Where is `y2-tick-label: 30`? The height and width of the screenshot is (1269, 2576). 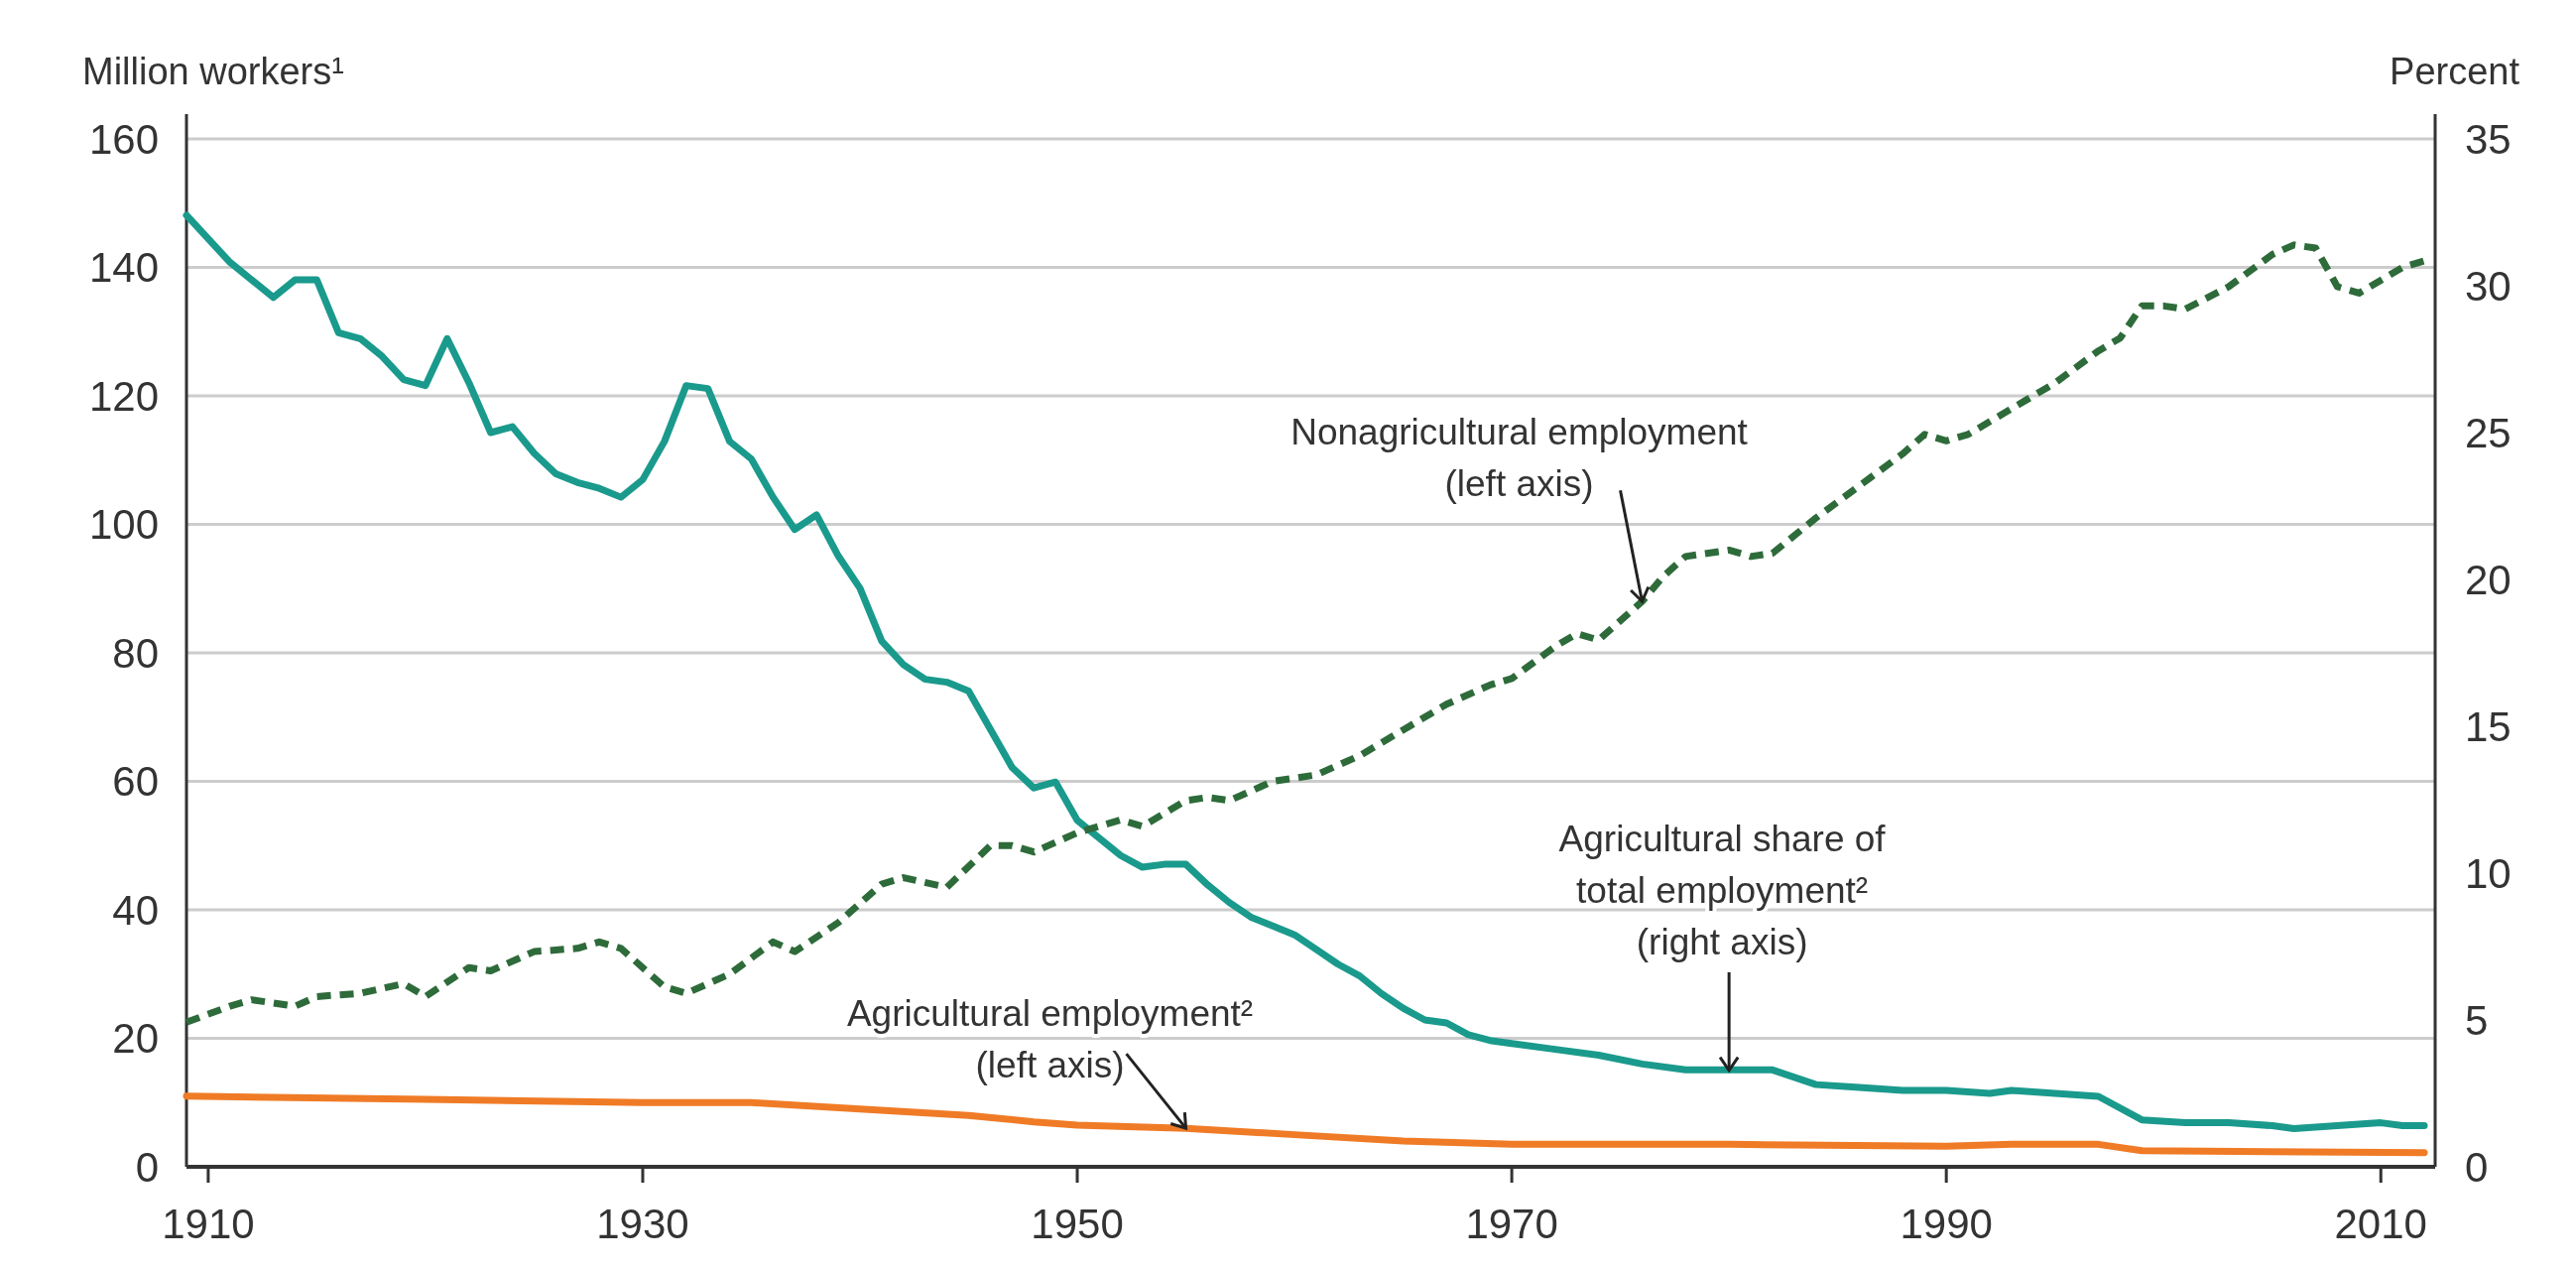
y2-tick-label: 30 is located at coordinates (2488, 286).